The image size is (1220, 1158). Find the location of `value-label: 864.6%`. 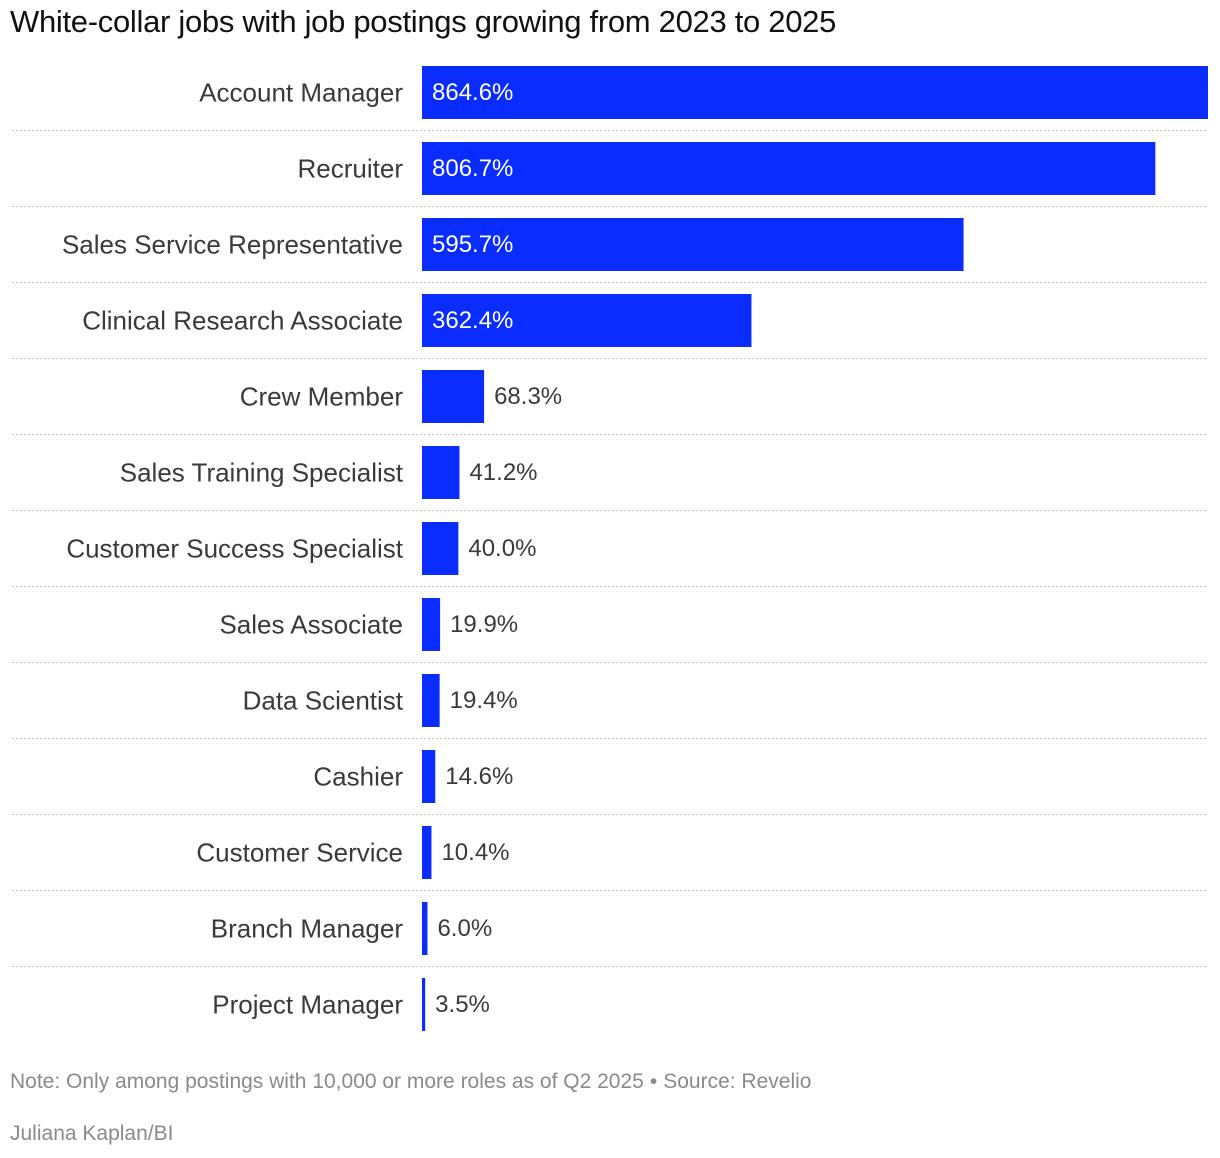

value-label: 864.6% is located at coordinates (472, 92).